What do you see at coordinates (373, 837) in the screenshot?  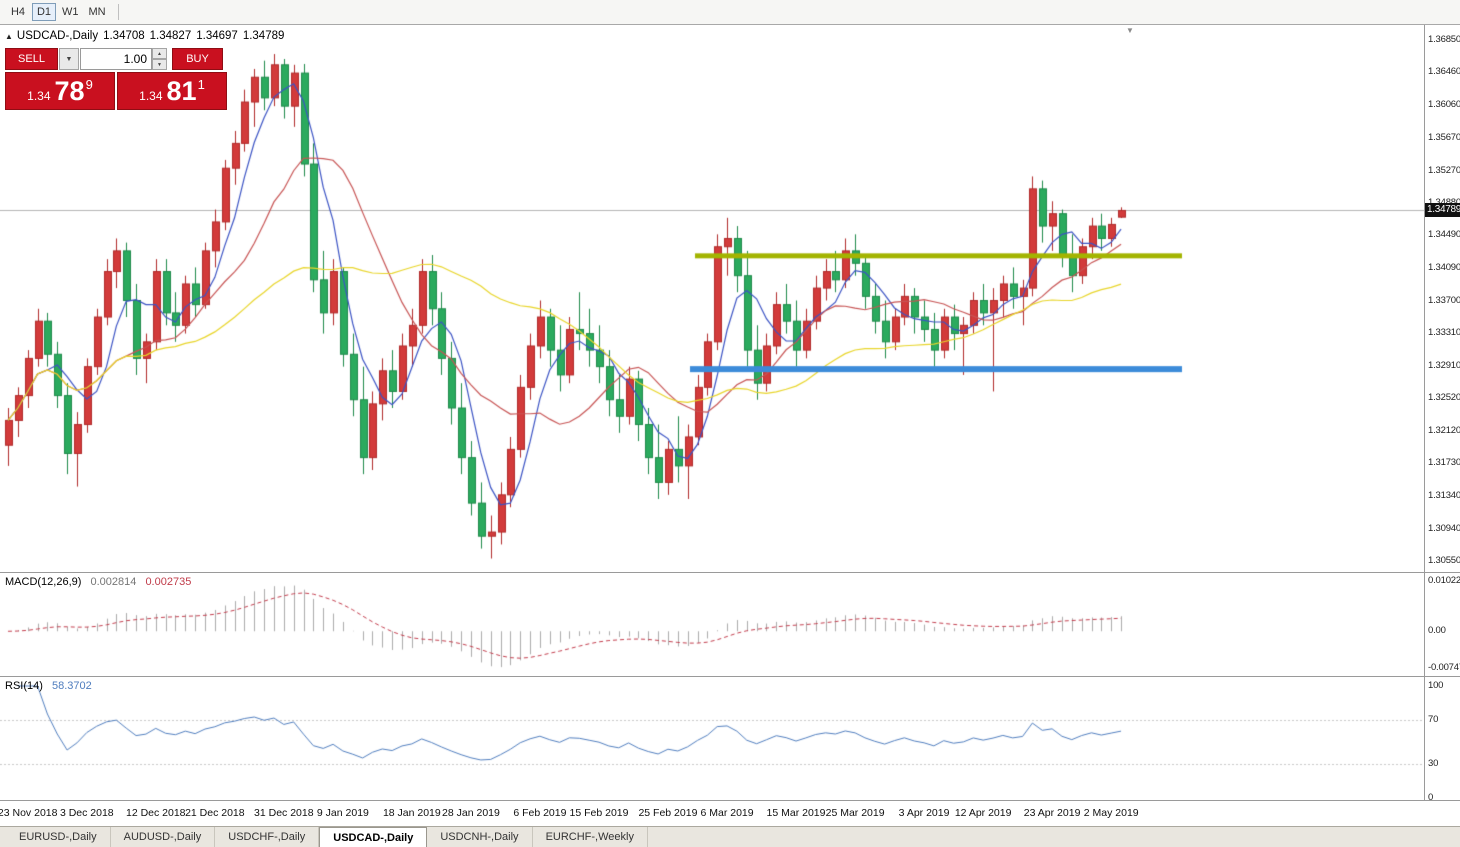 I see `chart-tab-usdcaddaily: USDCAD-,Daily` at bounding box center [373, 837].